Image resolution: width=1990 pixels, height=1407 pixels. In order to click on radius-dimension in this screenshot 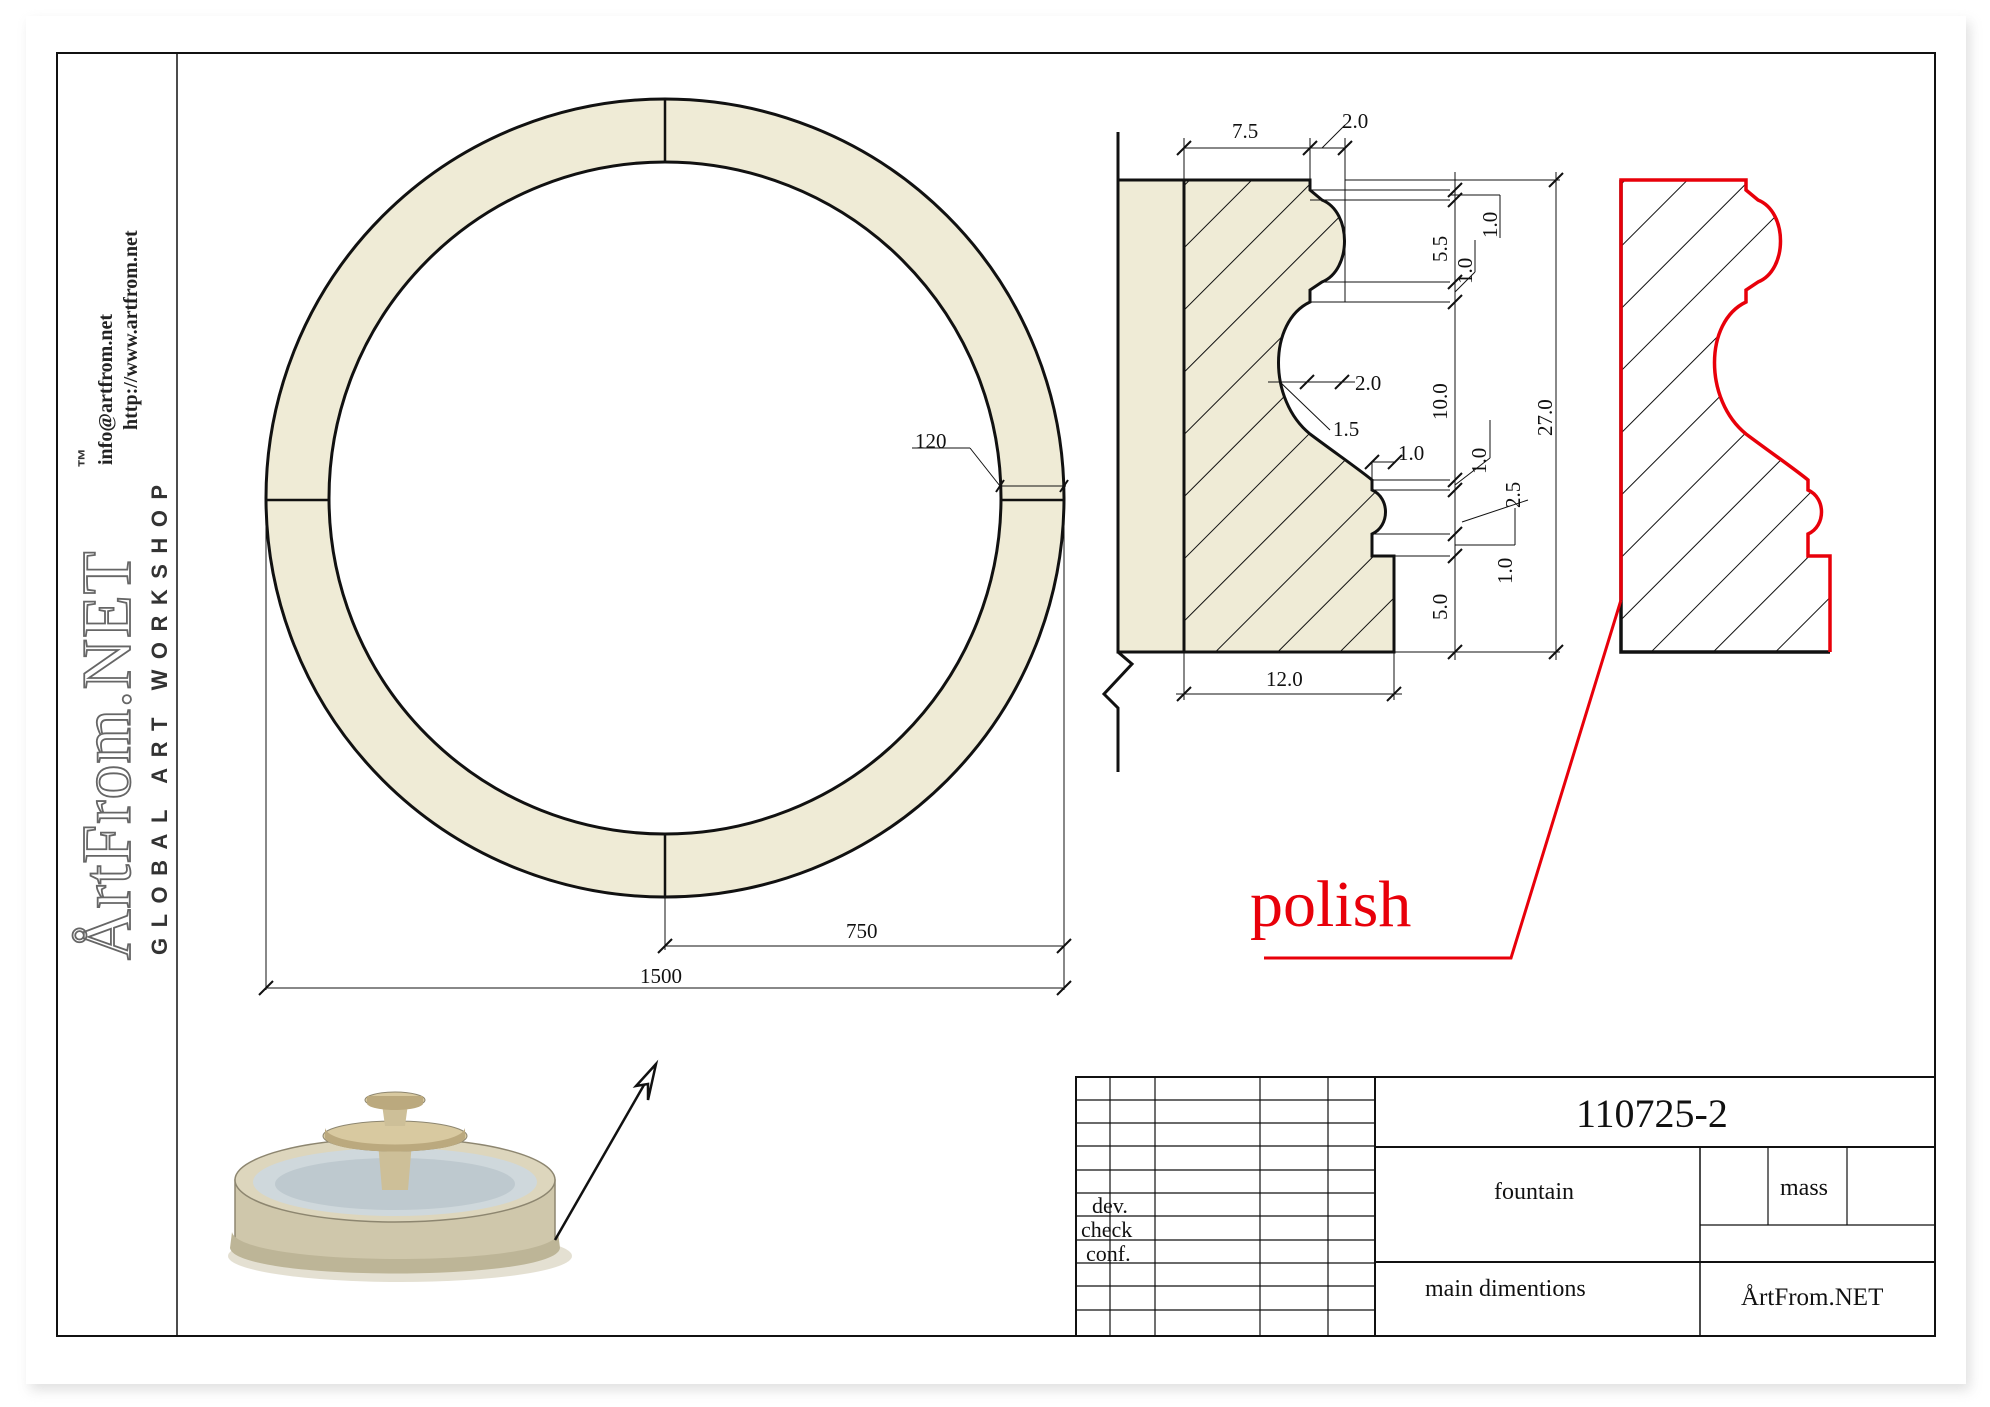, I will do `click(864, 946)`.